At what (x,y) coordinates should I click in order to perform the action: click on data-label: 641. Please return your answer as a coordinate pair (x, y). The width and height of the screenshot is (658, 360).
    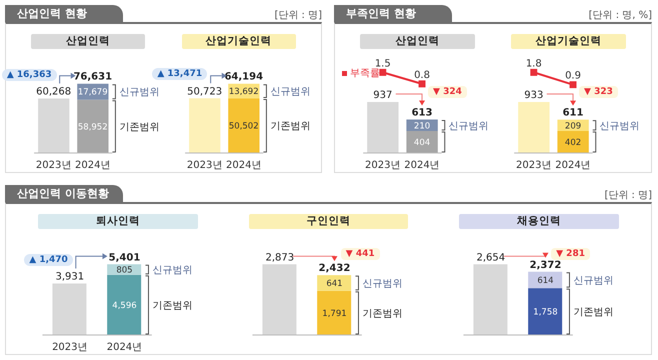
    Looking at the image, I should click on (334, 284).